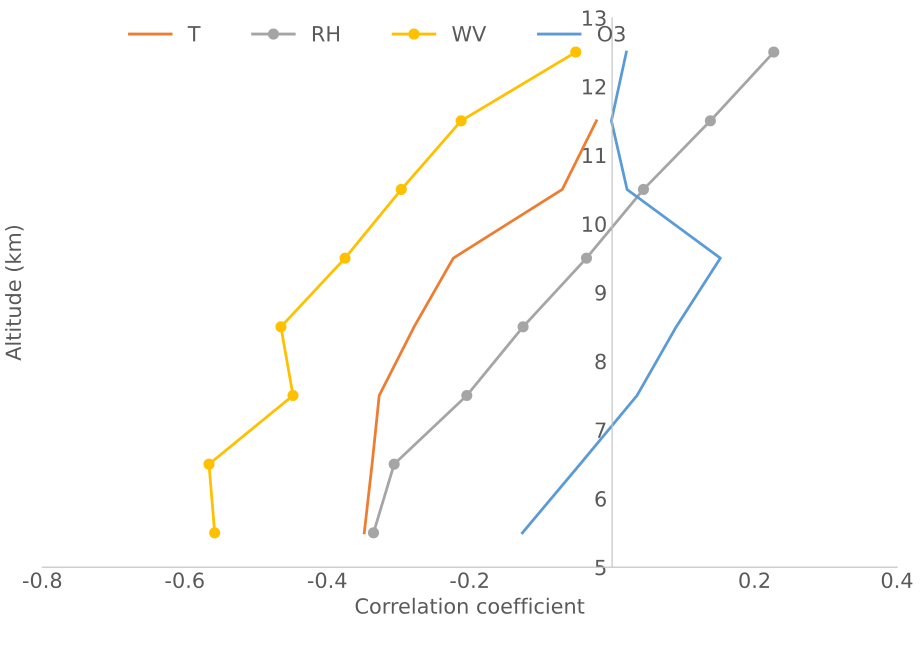  Describe the element at coordinates (601, 430) in the screenshot. I see `y-tick-label: 7` at that location.